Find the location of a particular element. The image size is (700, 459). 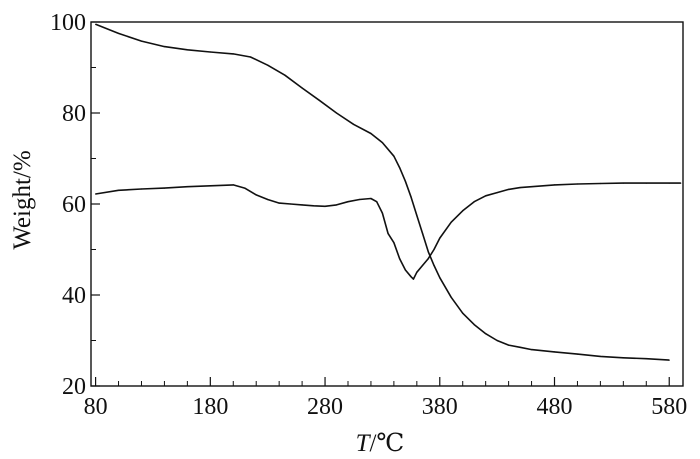

y-tick-label: 40 is located at coordinates (74, 296).